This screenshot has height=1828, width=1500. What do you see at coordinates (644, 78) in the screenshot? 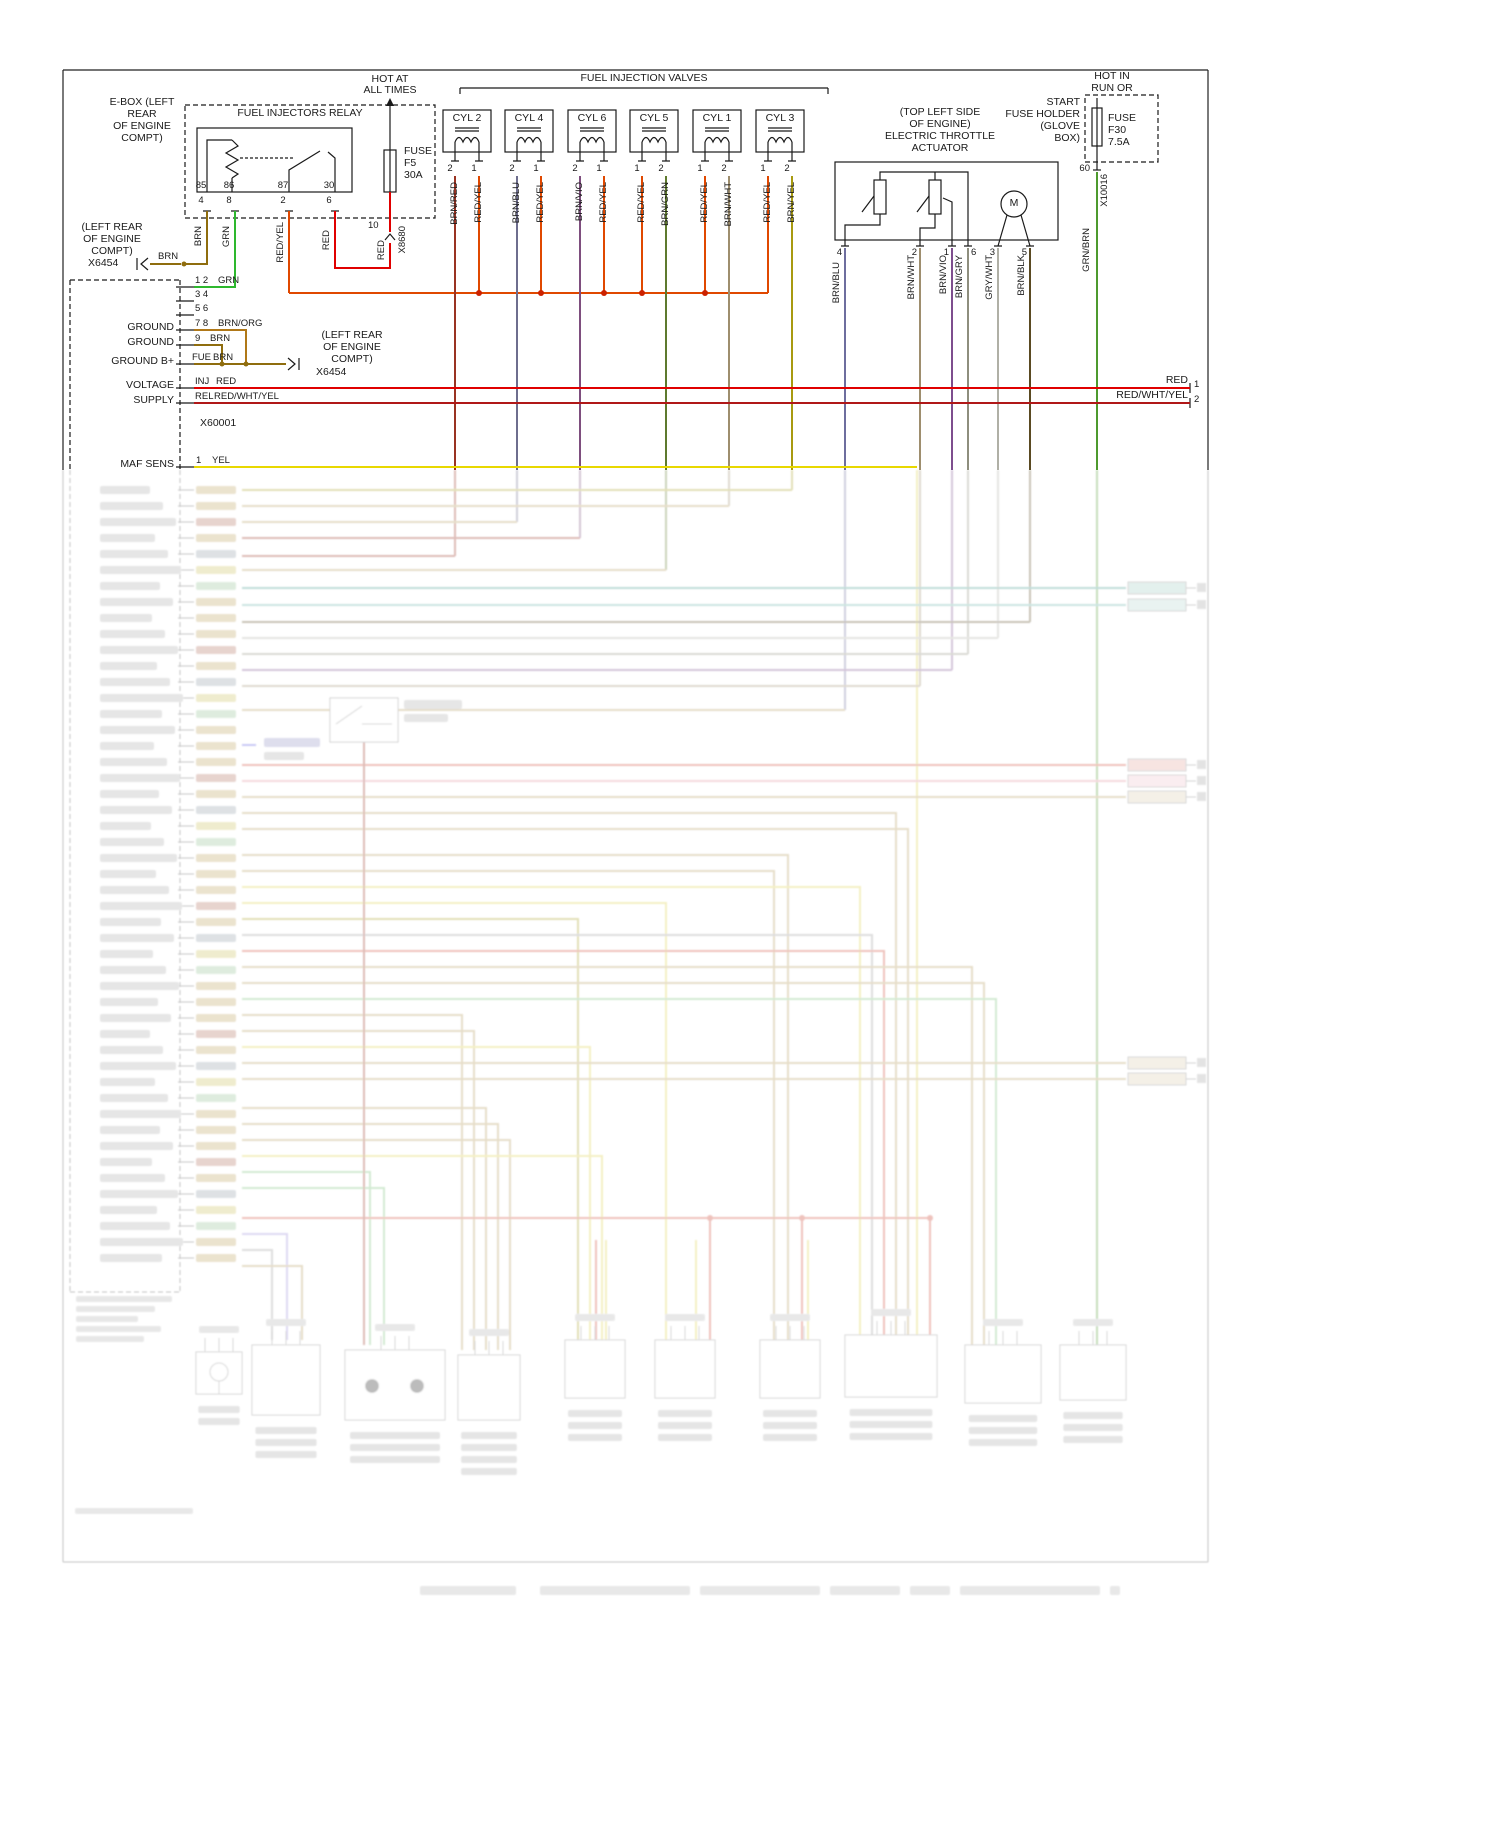
I see `injection-valves-title: FUEL INJECTION VALVES` at bounding box center [644, 78].